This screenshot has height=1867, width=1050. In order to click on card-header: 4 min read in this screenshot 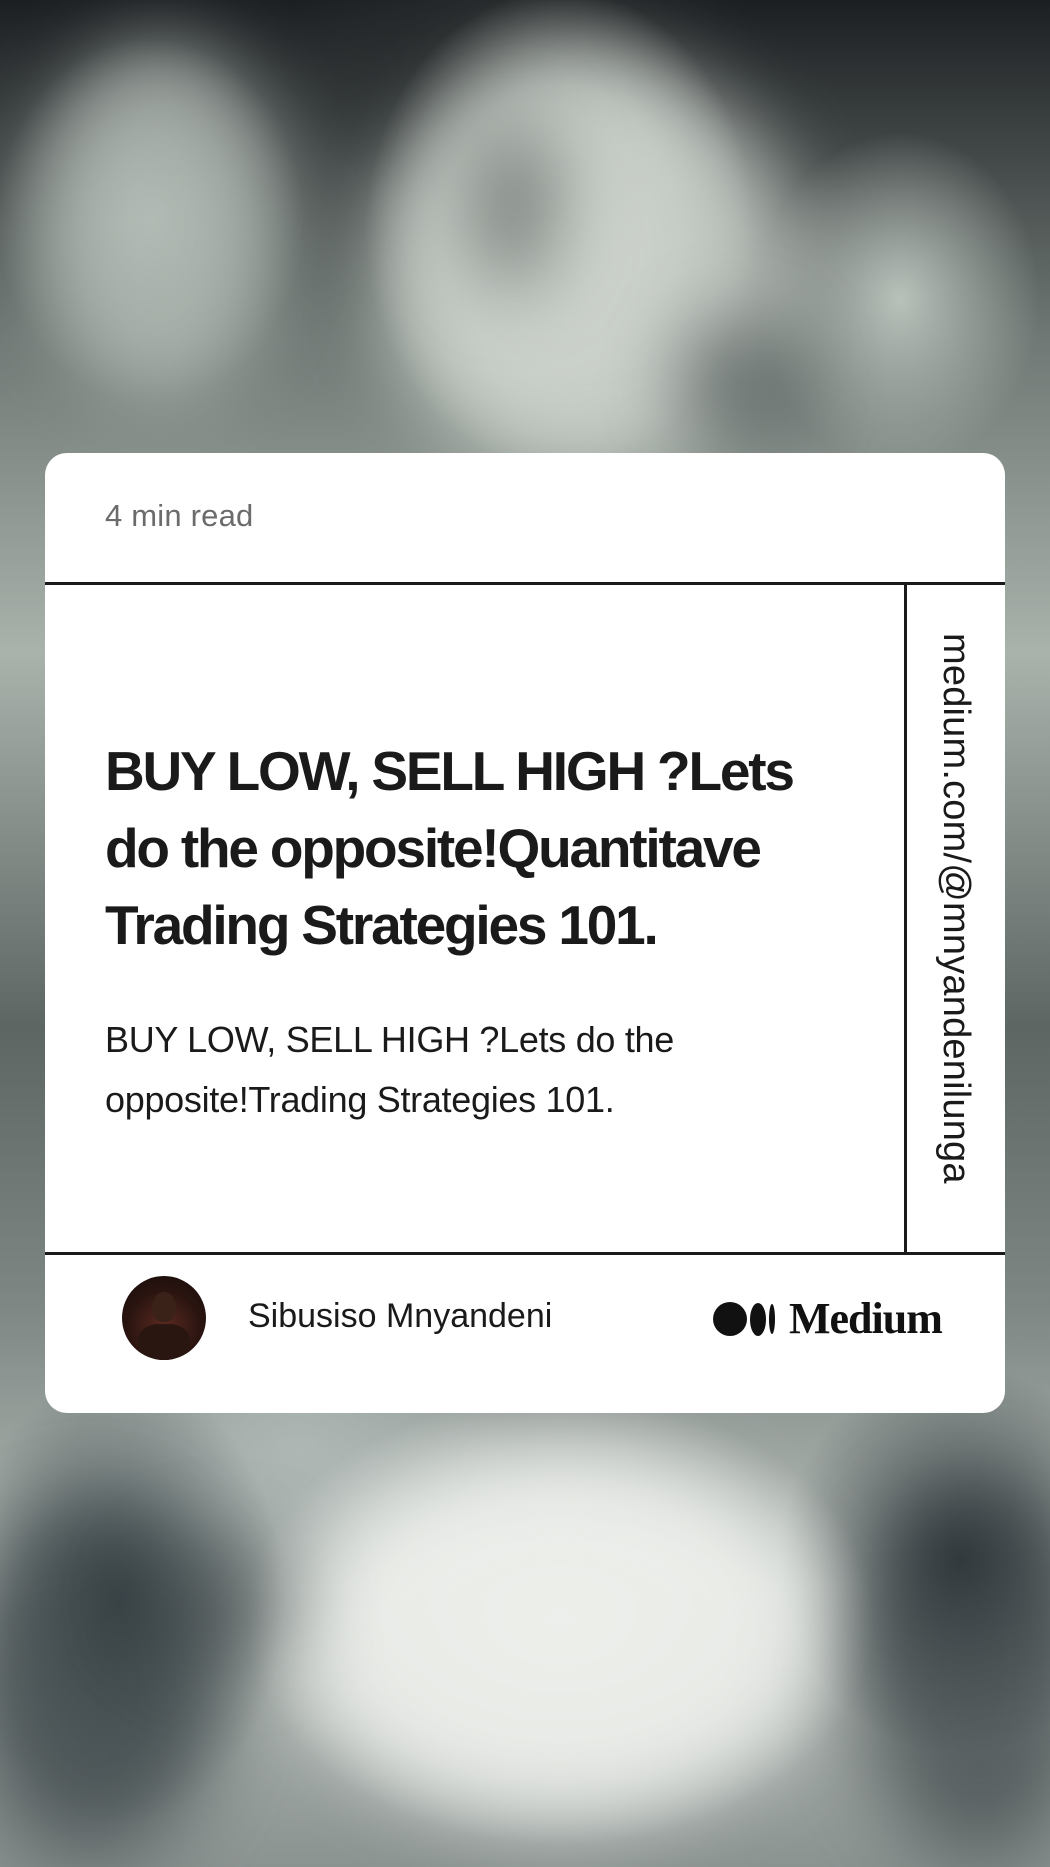, I will do `click(525, 519)`.